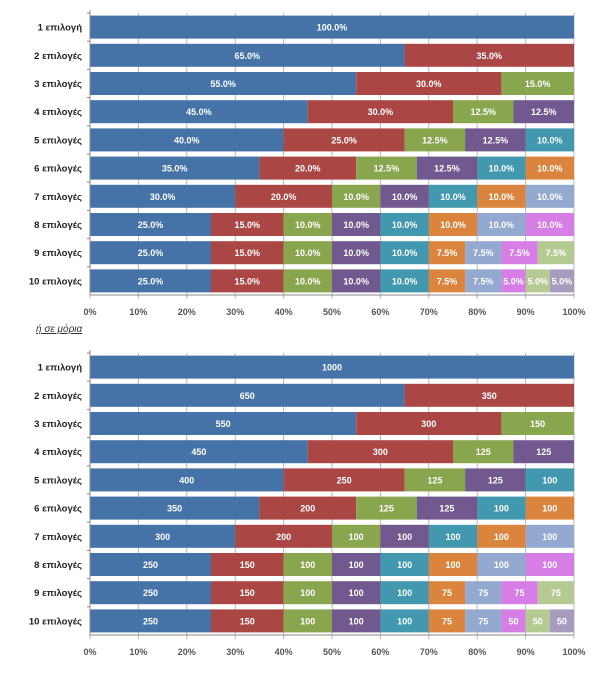  What do you see at coordinates (428, 424) in the screenshot?
I see `data-label: 300` at bounding box center [428, 424].